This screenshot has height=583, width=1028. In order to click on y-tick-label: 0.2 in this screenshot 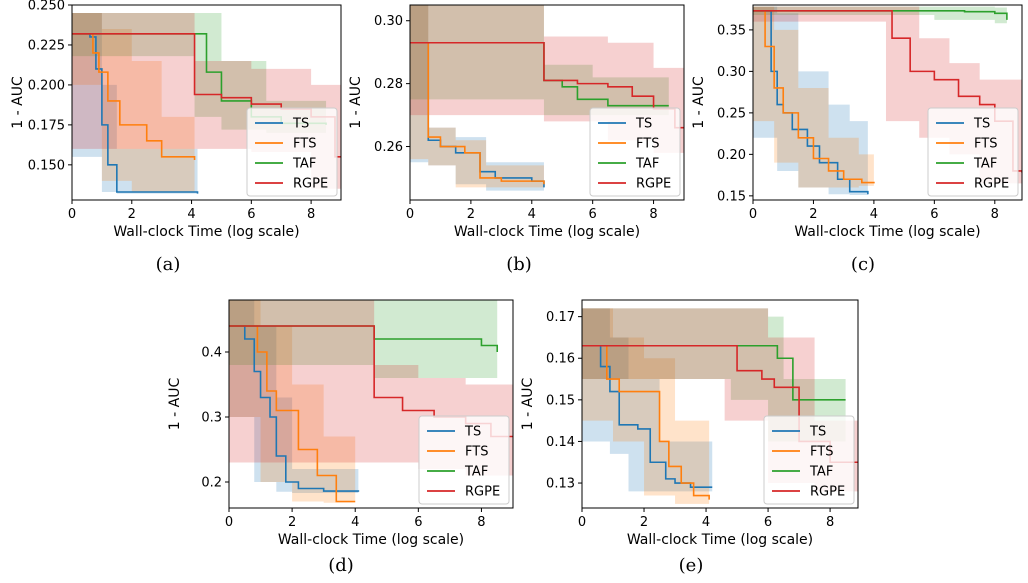, I will do `click(211, 483)`.